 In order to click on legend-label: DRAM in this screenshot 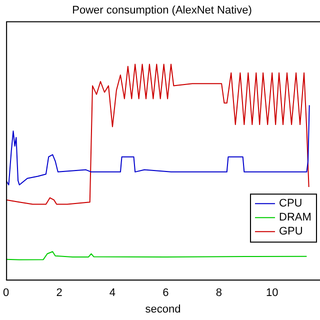, I will do `click(295, 218)`.